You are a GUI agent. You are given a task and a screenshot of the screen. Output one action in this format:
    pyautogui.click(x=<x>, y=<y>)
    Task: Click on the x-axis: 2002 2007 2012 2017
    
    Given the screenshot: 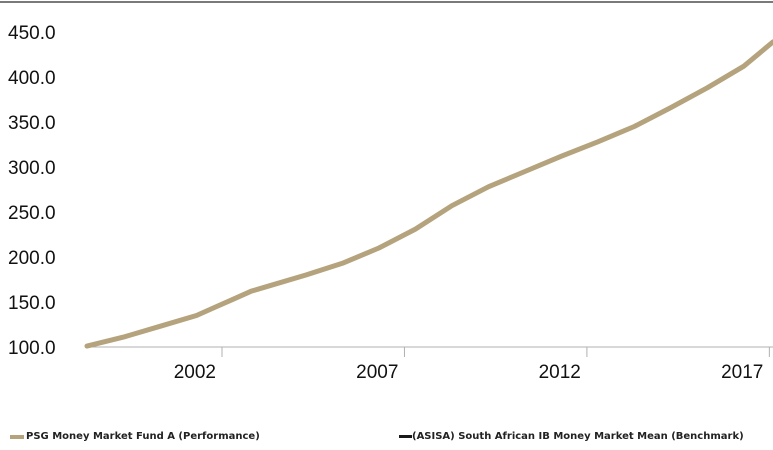 What is the action you would take?
    pyautogui.click(x=472, y=365)
    